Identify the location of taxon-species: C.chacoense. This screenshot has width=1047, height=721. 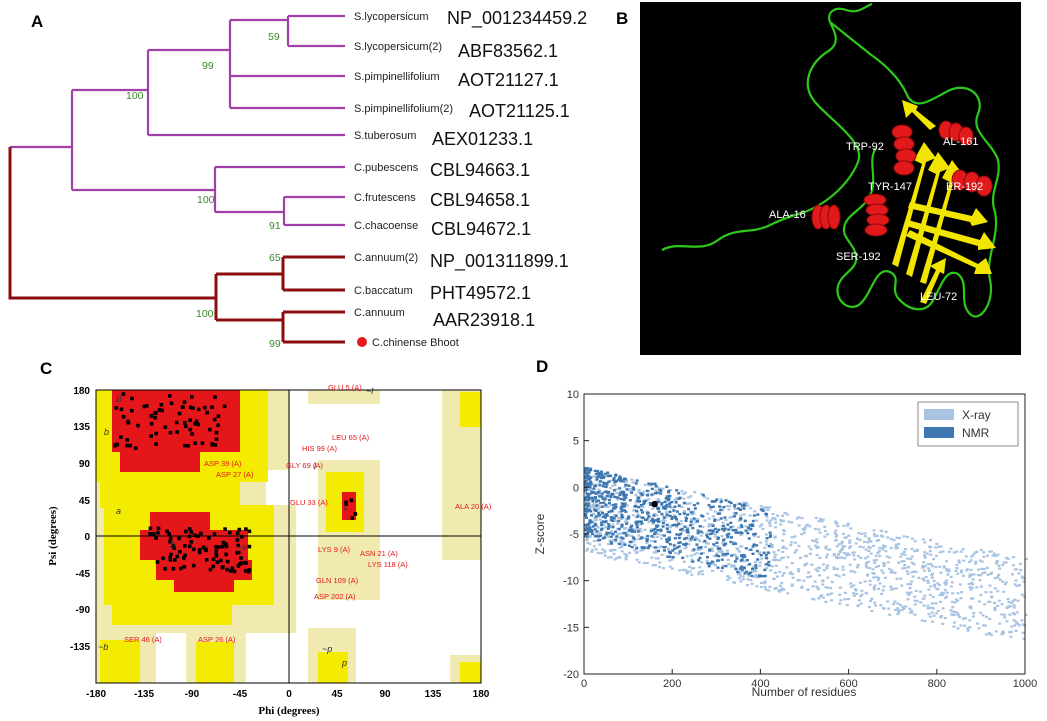
(386, 226).